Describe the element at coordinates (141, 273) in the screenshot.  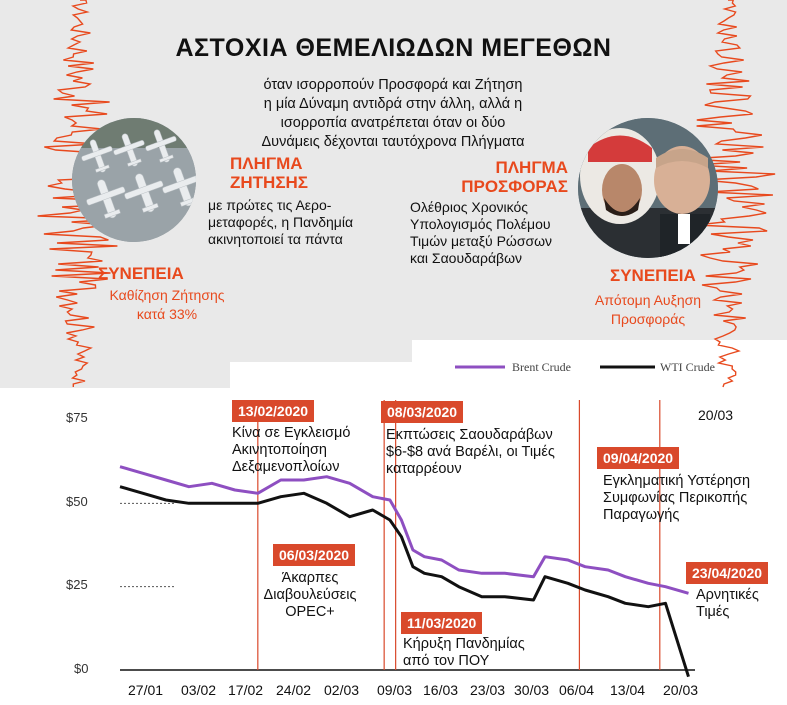
I see `demand-consequence-header: ΣΥΝΕΠΕΙΑ` at that location.